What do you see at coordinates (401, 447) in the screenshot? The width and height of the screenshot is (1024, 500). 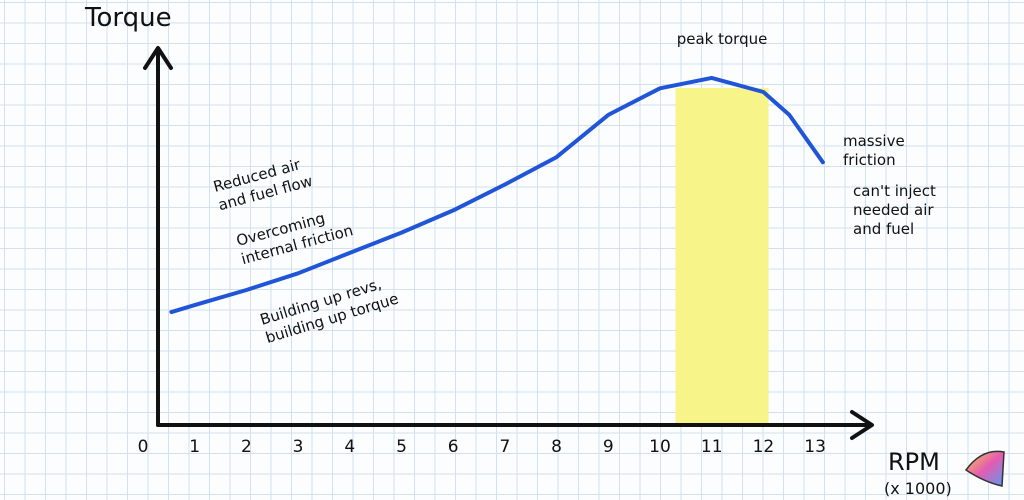 I see `x-tick-label: 5` at bounding box center [401, 447].